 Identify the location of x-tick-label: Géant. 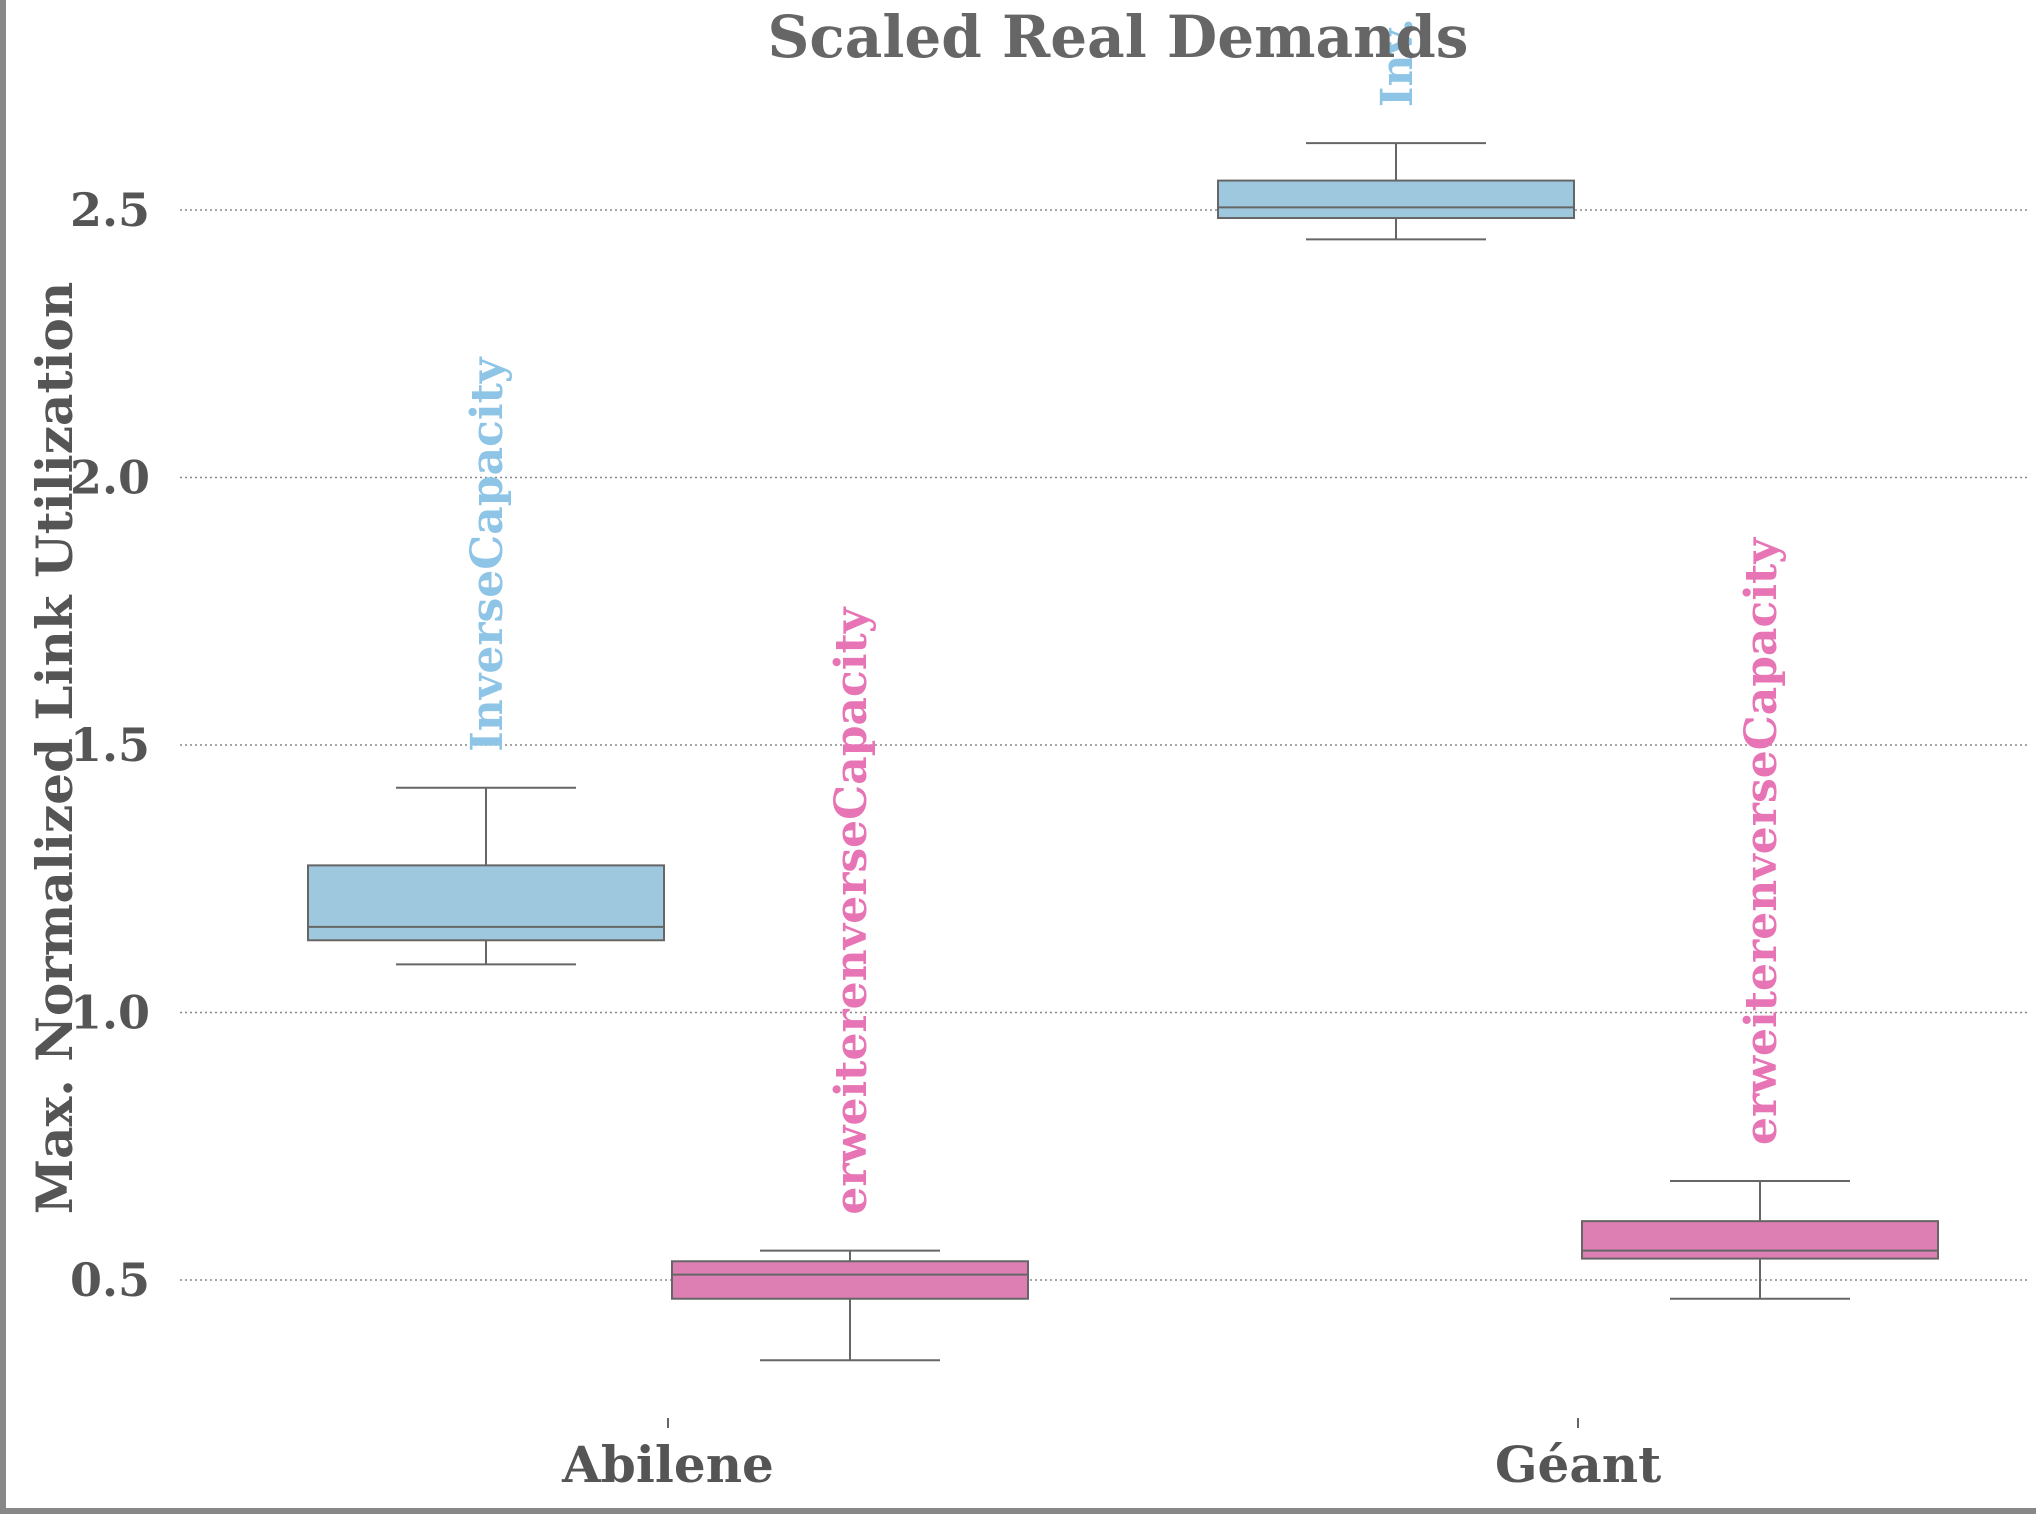
(1578, 1464).